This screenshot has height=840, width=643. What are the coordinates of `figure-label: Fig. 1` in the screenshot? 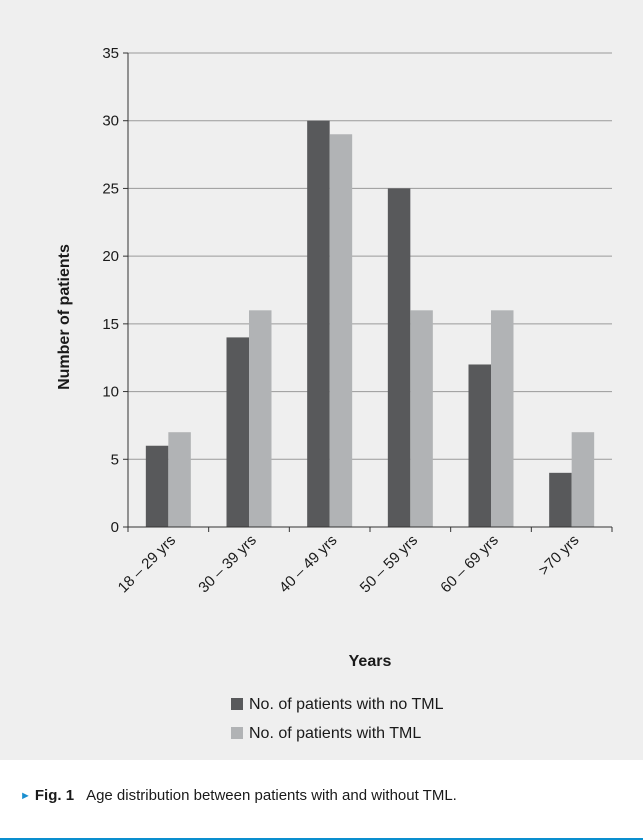 It's located at (54, 795).